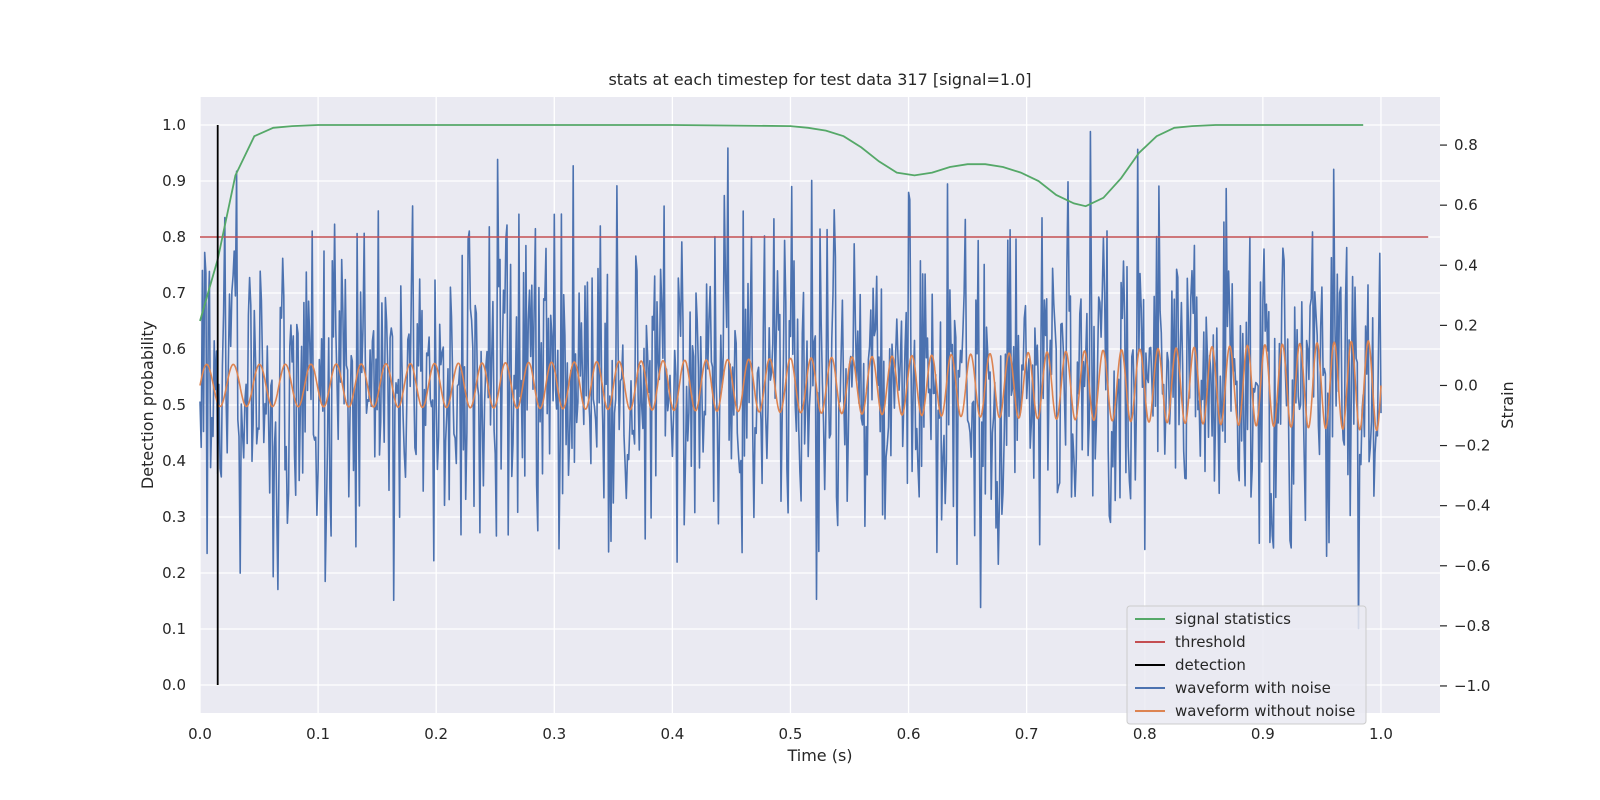 The height and width of the screenshot is (800, 1600). I want to click on y-tick-label: 0.6, so click(174, 349).